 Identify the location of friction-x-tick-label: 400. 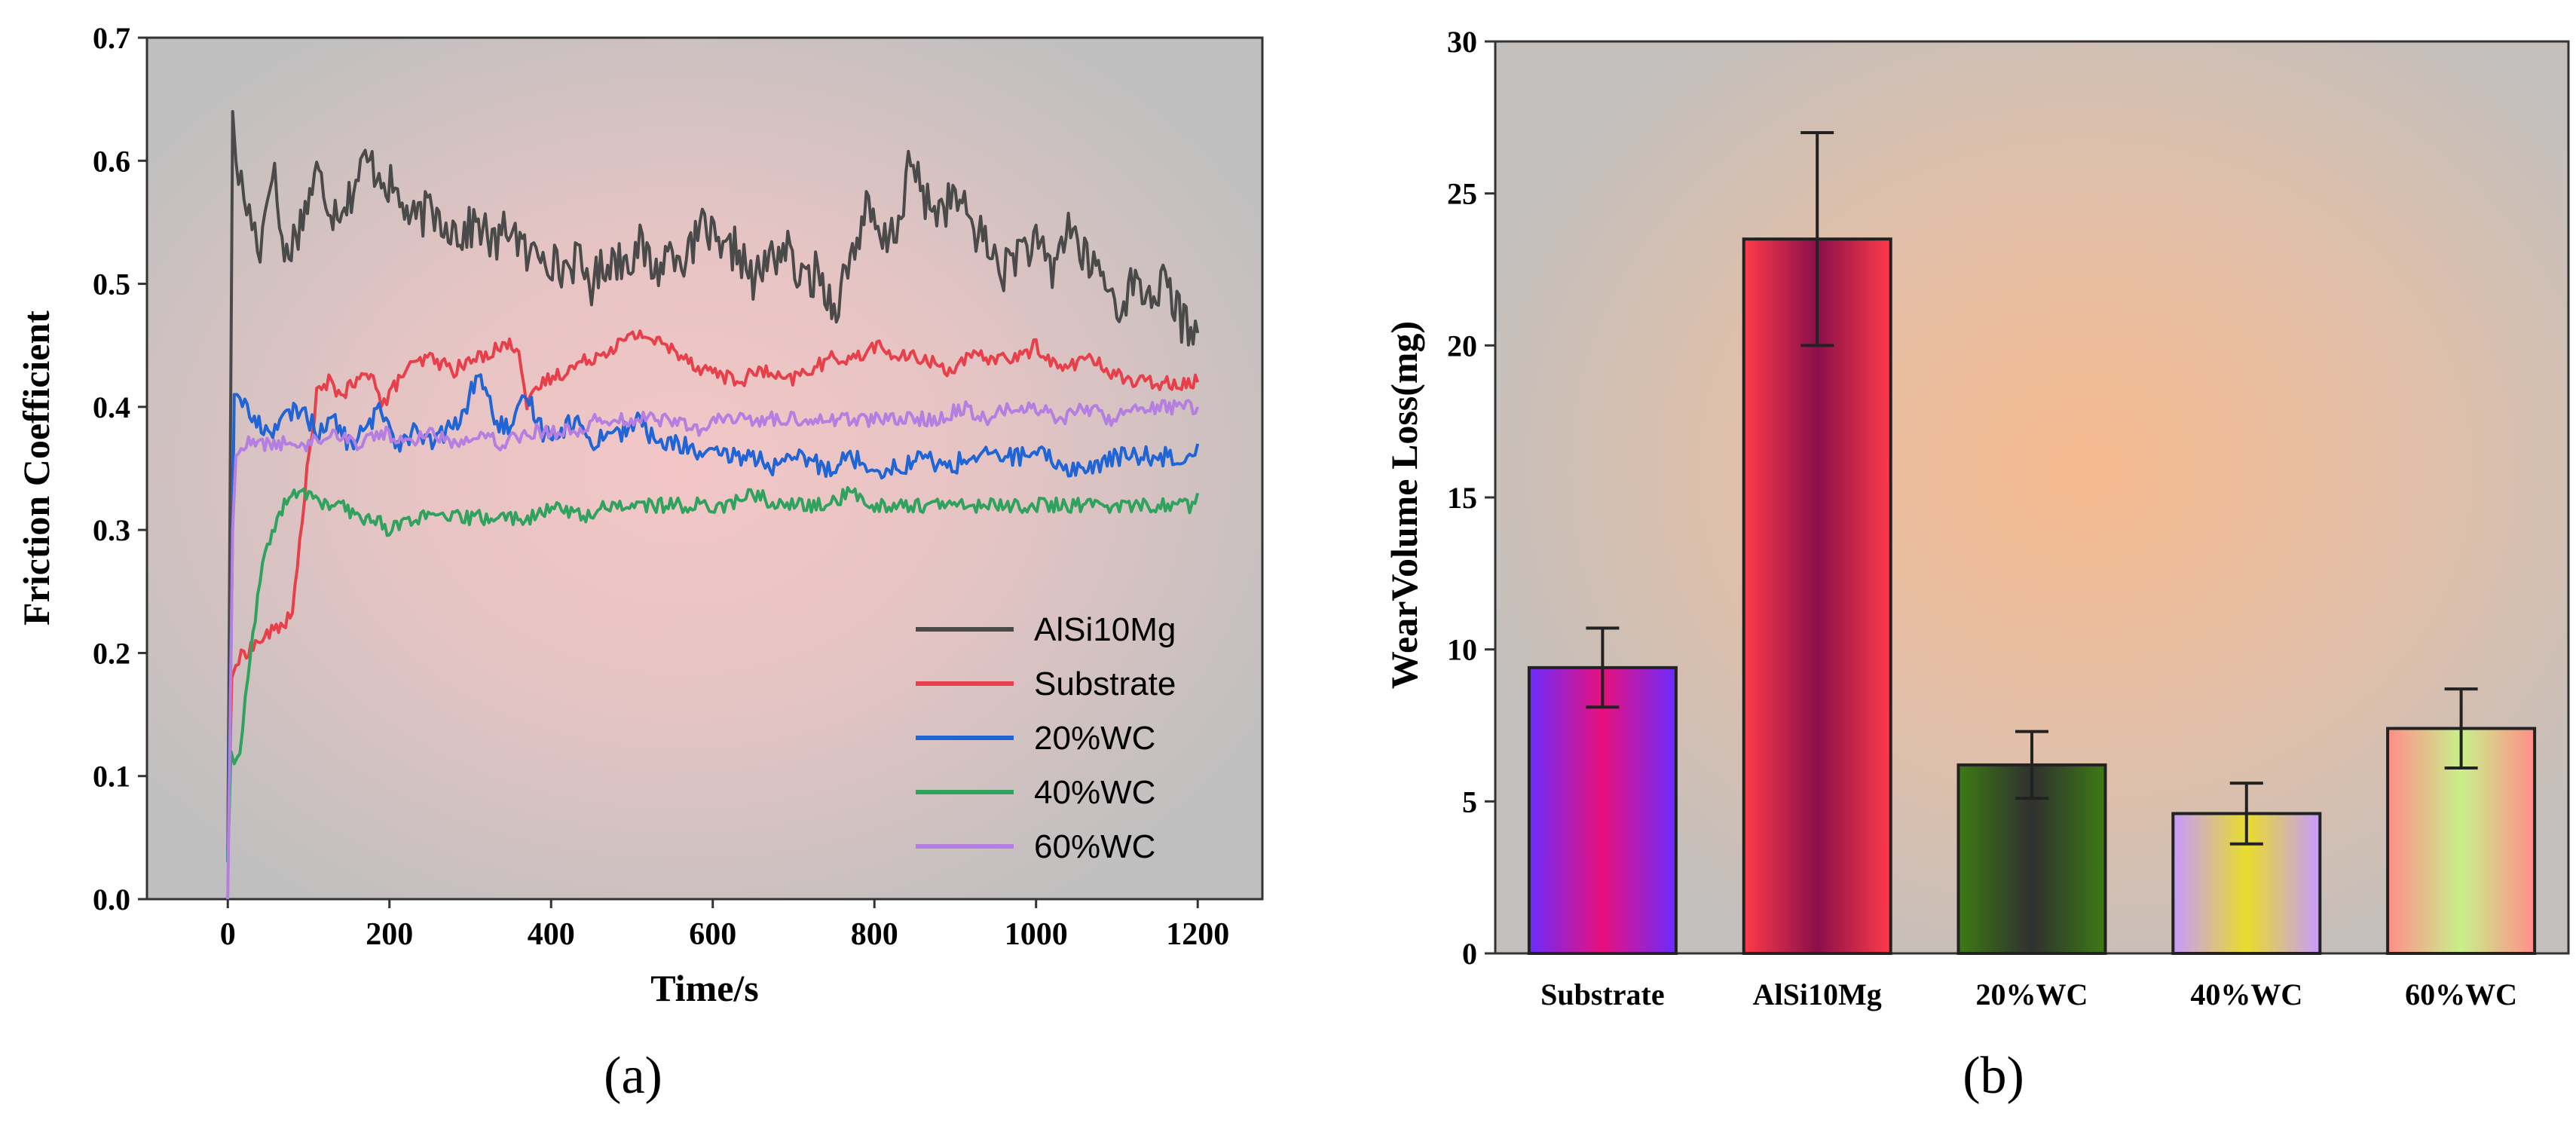
(551, 934).